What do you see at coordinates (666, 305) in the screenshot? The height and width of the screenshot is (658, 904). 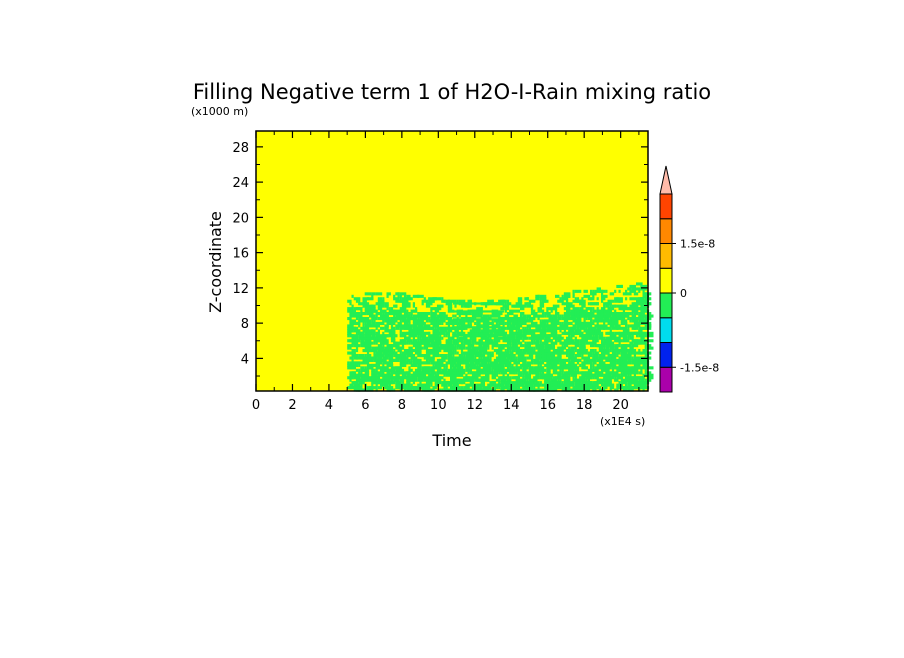 I see `colorbar-segment` at bounding box center [666, 305].